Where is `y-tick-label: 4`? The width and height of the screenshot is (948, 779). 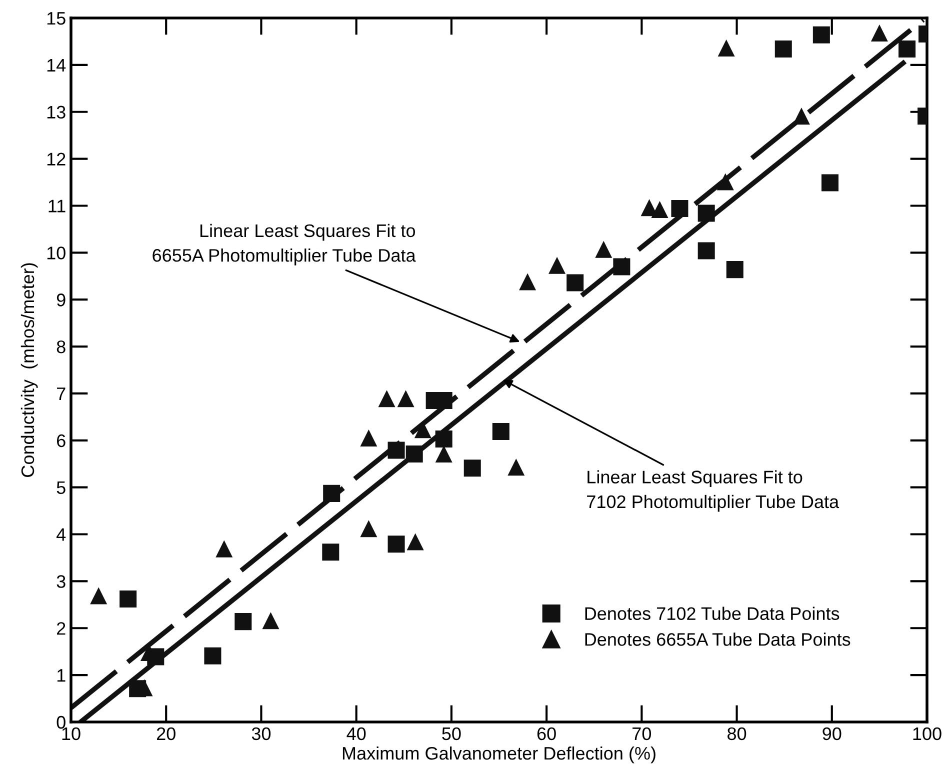 y-tick-label: 4 is located at coordinates (61, 534).